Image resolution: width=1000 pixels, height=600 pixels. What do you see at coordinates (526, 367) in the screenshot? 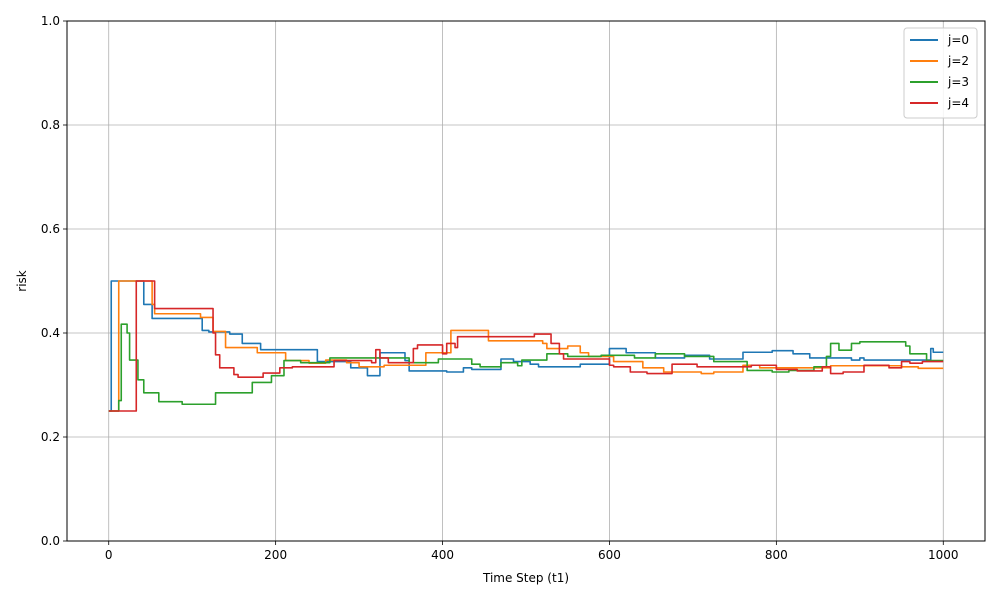
I see `series-line-j3` at bounding box center [526, 367].